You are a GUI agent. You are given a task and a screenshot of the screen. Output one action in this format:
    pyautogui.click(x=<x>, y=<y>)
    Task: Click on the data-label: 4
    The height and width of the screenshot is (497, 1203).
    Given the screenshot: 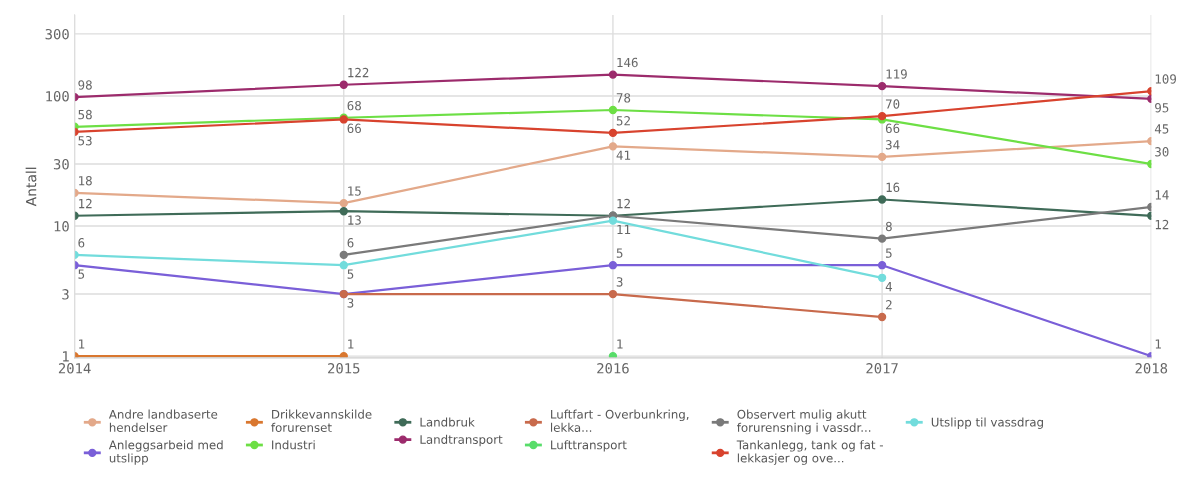 What is the action you would take?
    pyautogui.click(x=889, y=287)
    